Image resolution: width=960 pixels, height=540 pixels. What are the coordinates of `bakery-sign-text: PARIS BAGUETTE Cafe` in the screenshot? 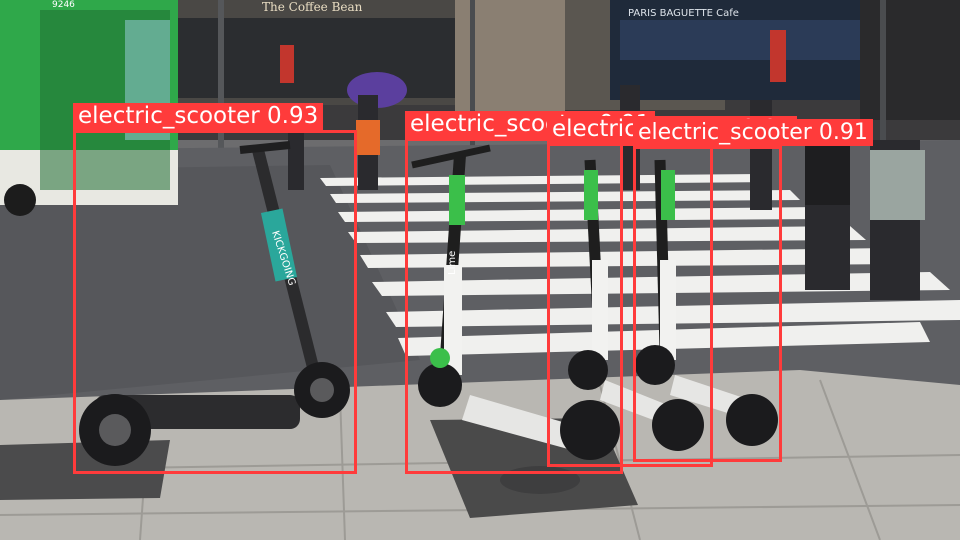 It's located at (683, 13).